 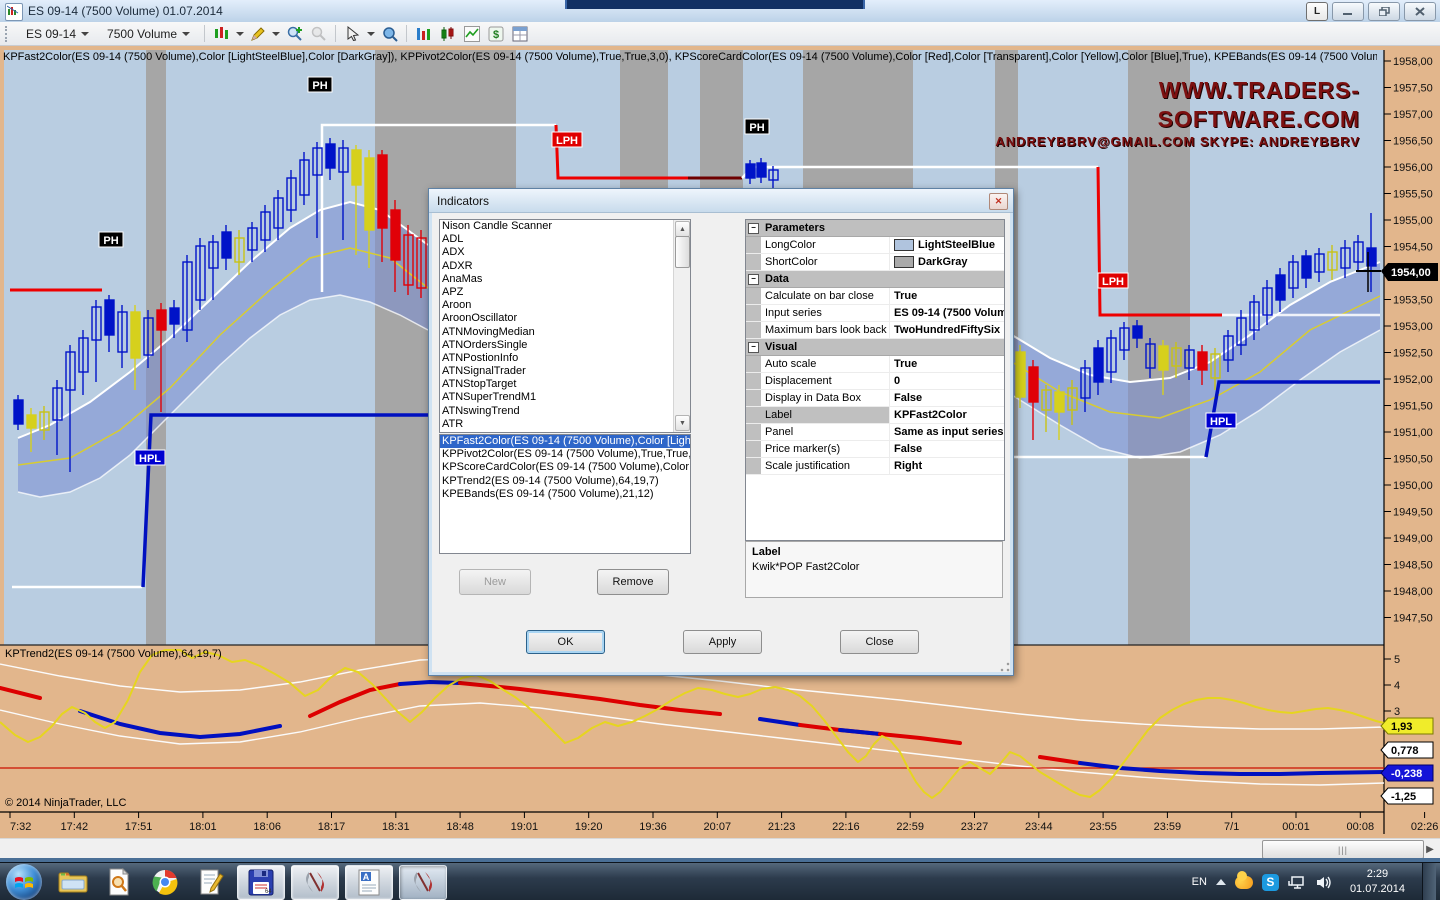 I want to click on indicator-list-item: Nison Candle Scanner, so click(x=497, y=226).